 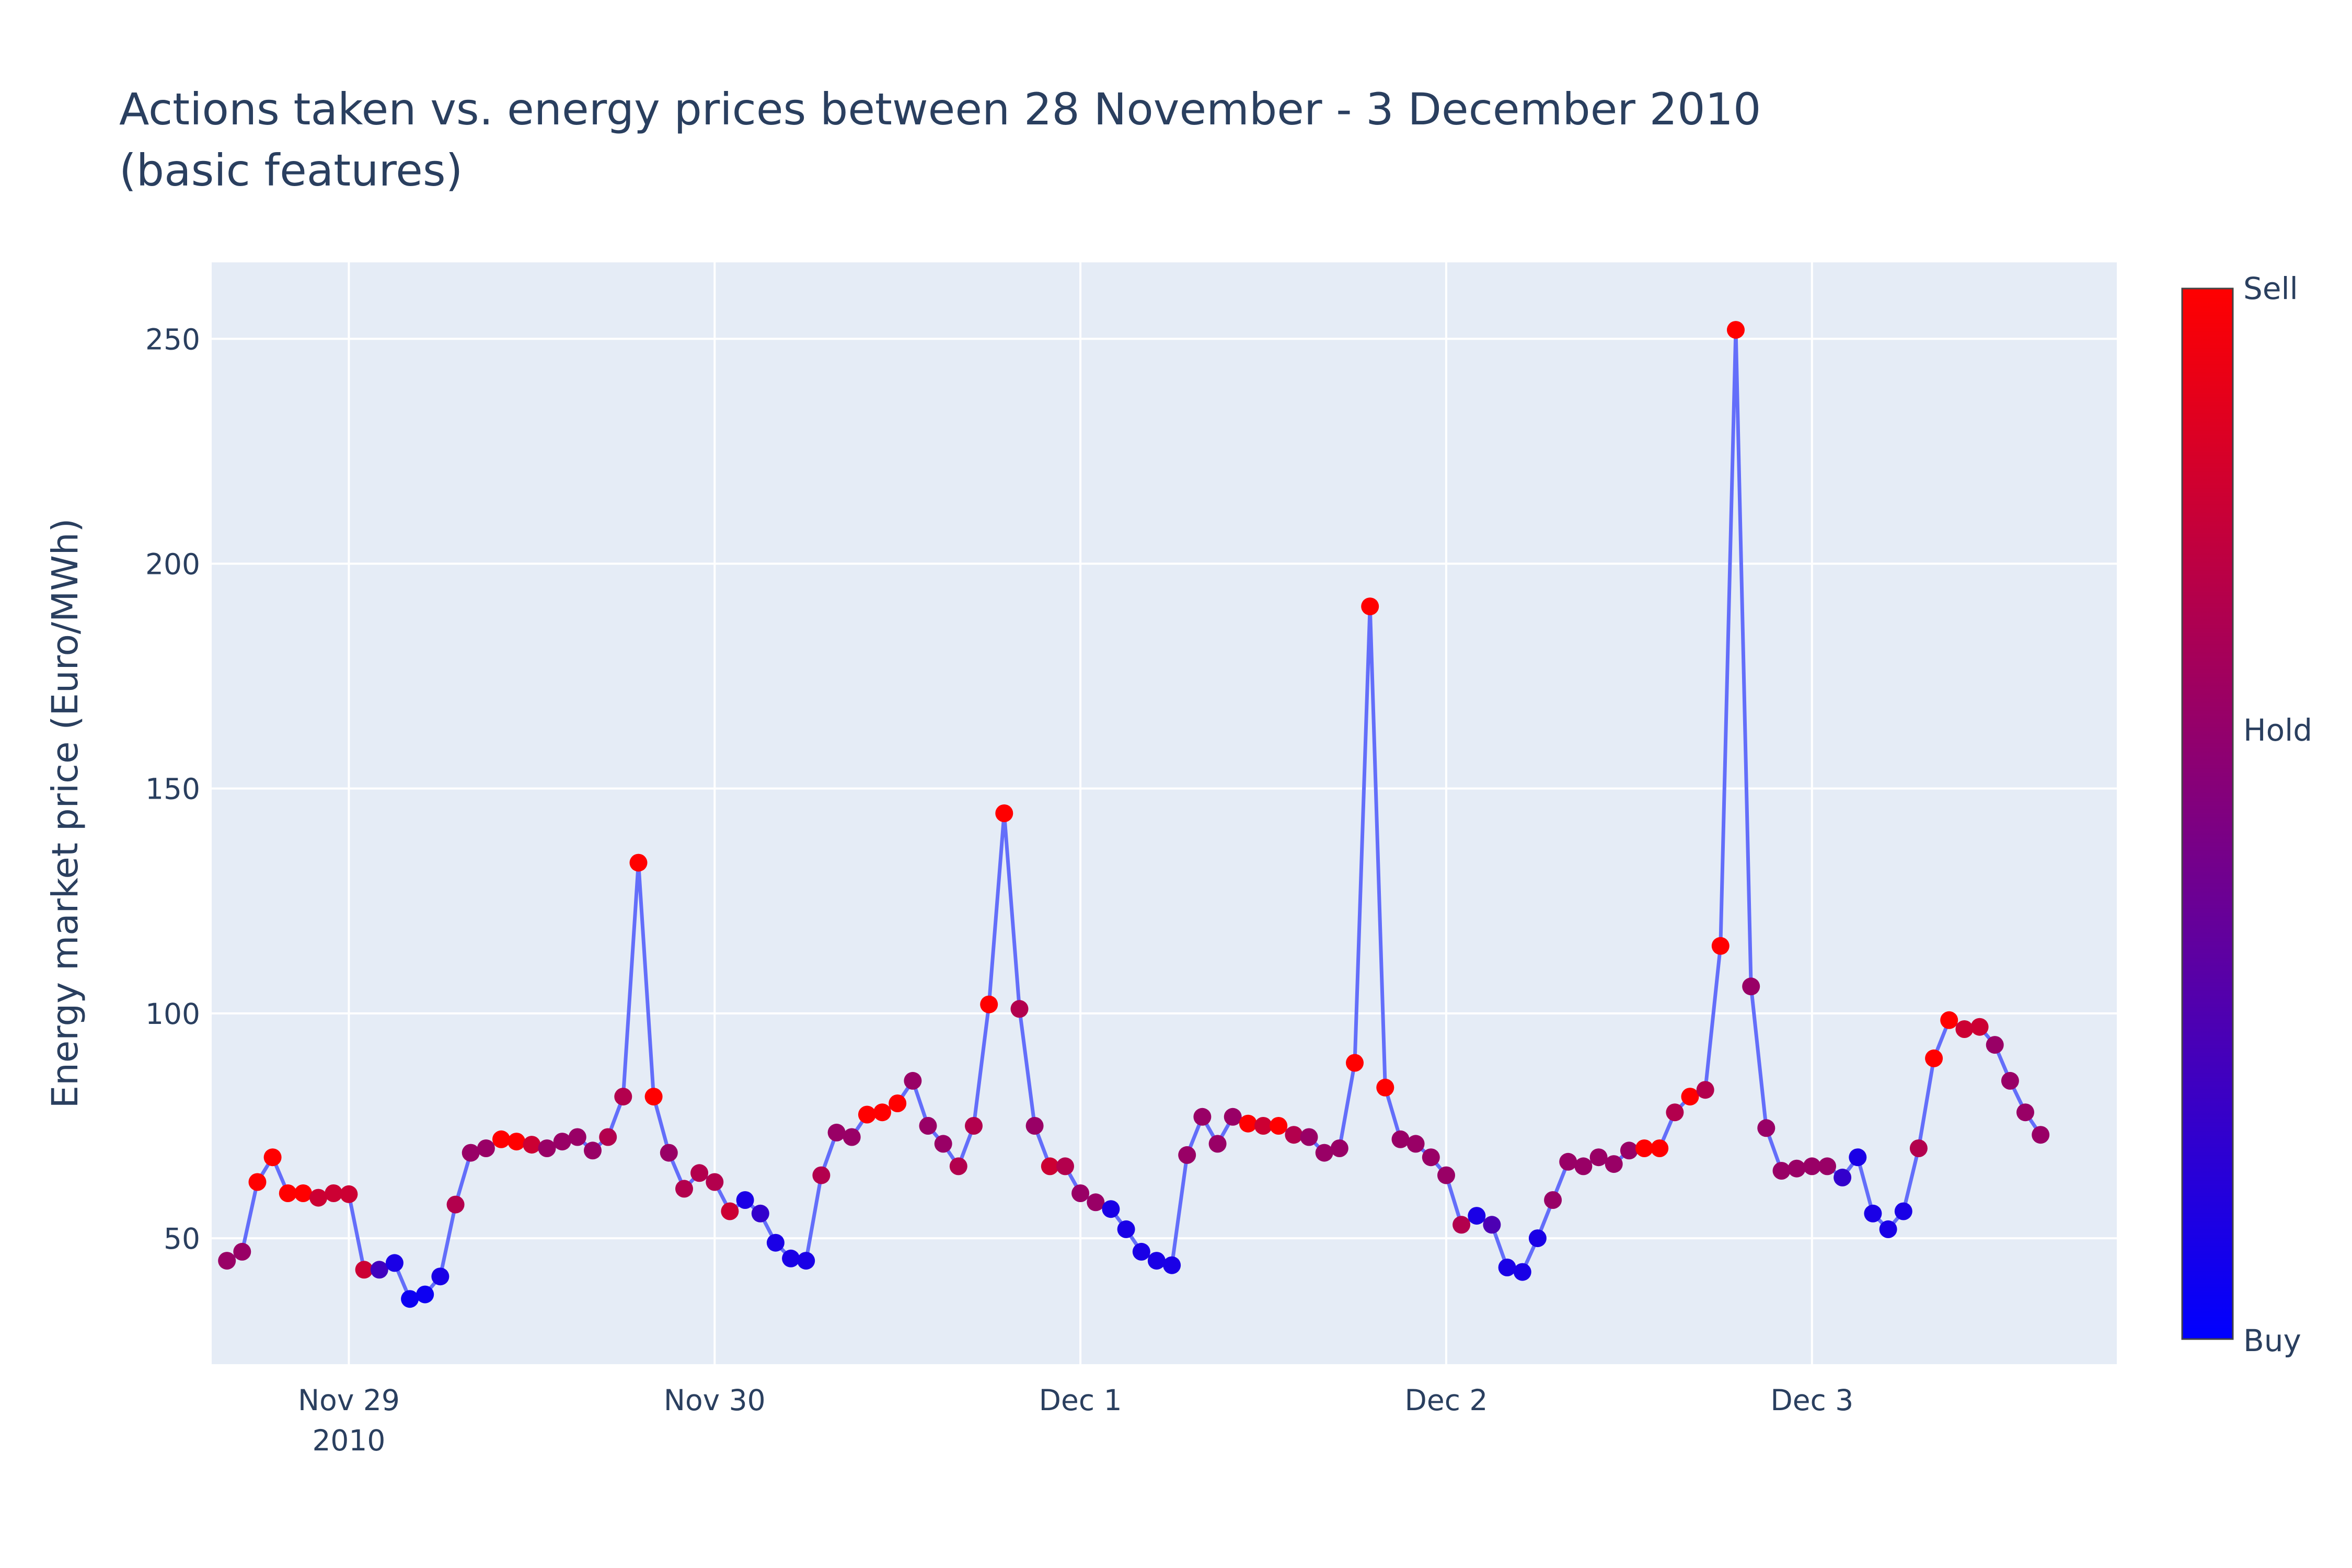 I want to click on colorbar, so click(x=2207, y=813).